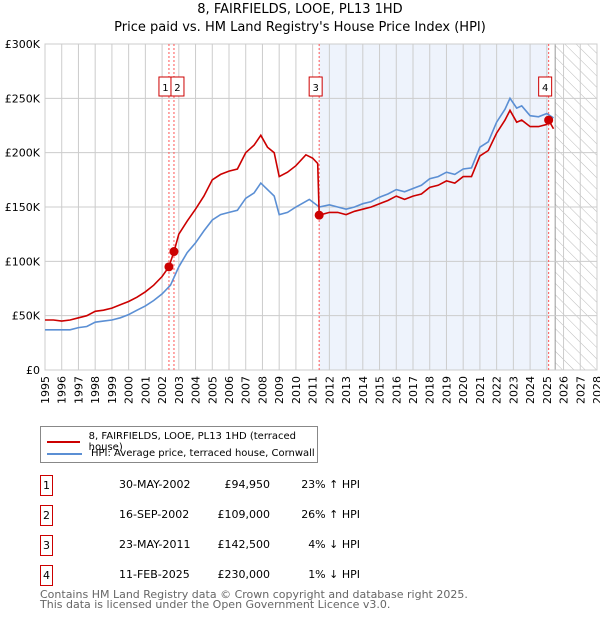  Describe the element at coordinates (580, 390) in the screenshot. I see `x-tick-label: 2027` at that location.